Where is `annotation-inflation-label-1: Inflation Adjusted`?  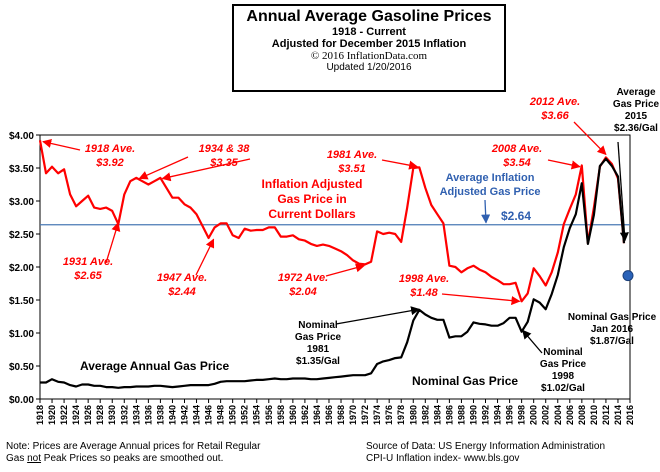
annotation-inflation-label-1: Inflation Adjusted is located at coordinates (312, 184).